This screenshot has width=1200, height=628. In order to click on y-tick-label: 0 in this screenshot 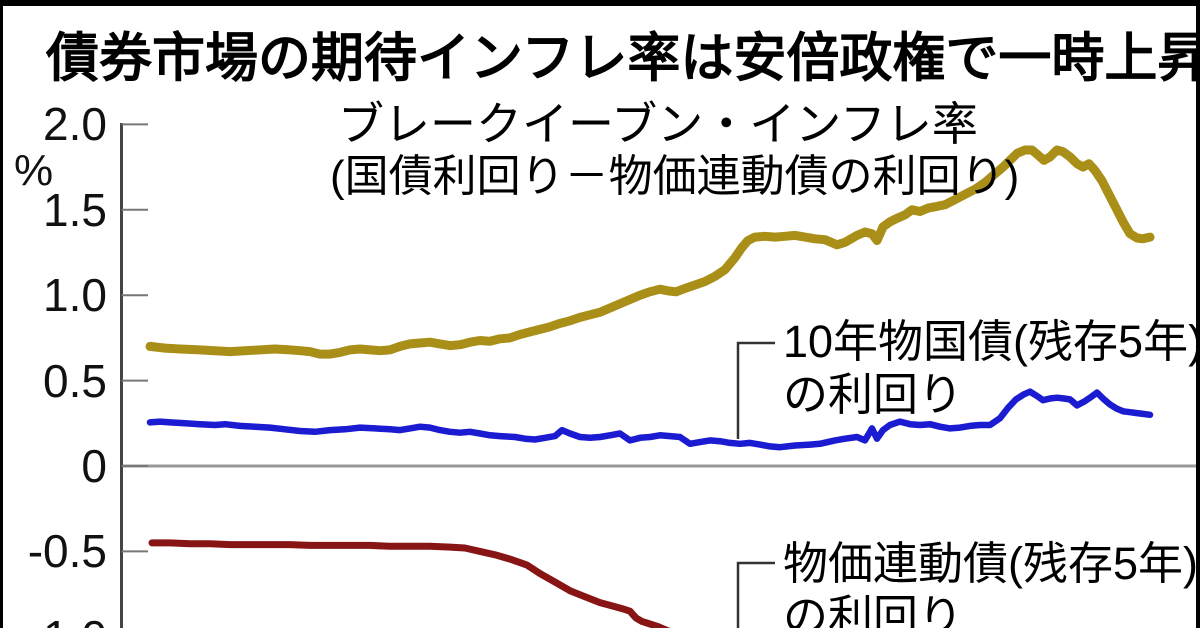, I will do `click(94, 466)`.